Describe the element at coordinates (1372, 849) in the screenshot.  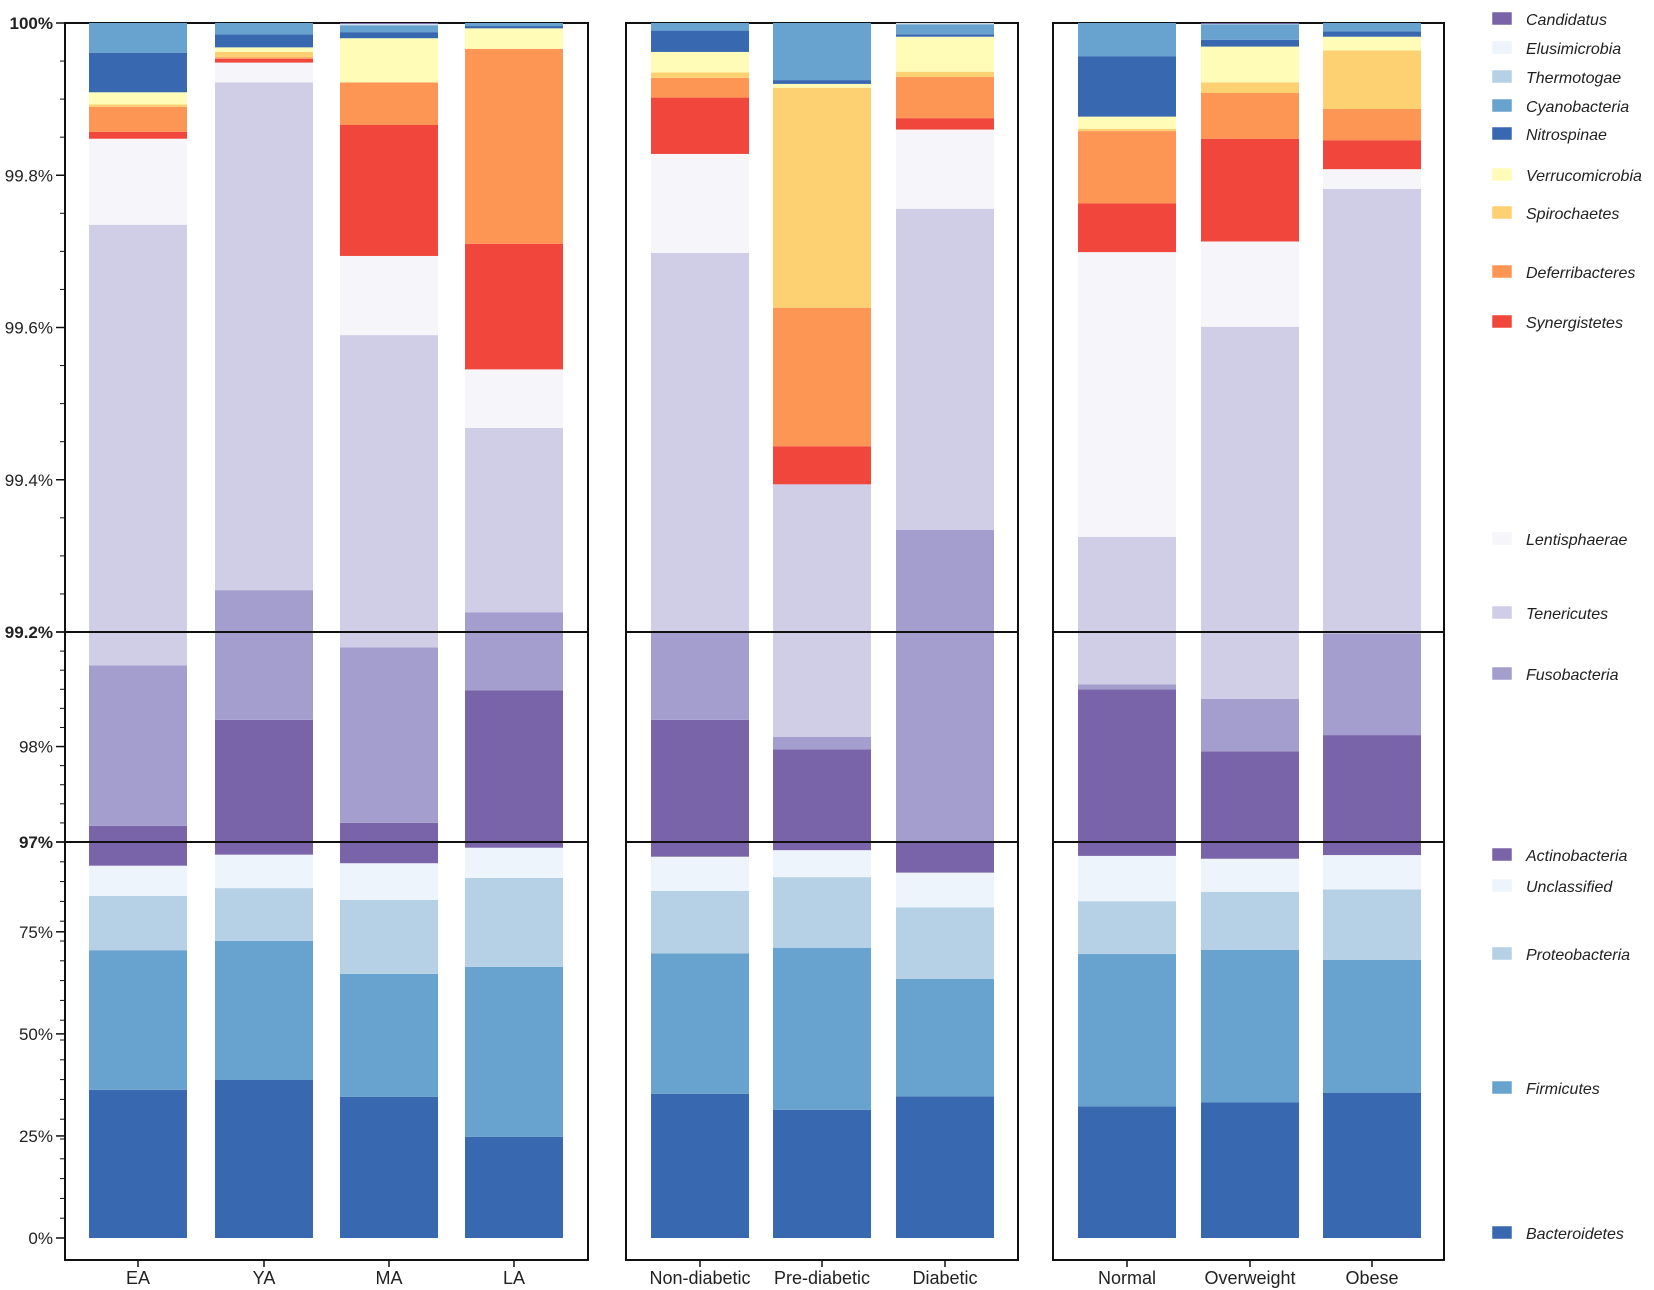
I see `bar-segment-obese-actinobacteria` at that location.